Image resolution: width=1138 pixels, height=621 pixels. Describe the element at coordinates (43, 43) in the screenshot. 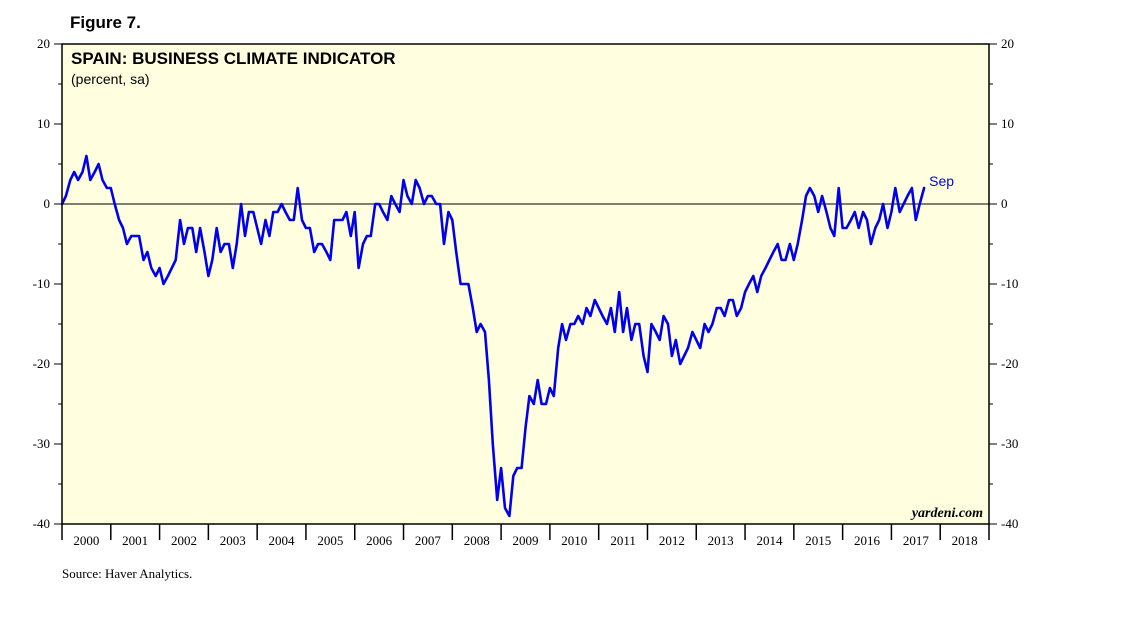

I see `y-tick-label-left: 20` at that location.